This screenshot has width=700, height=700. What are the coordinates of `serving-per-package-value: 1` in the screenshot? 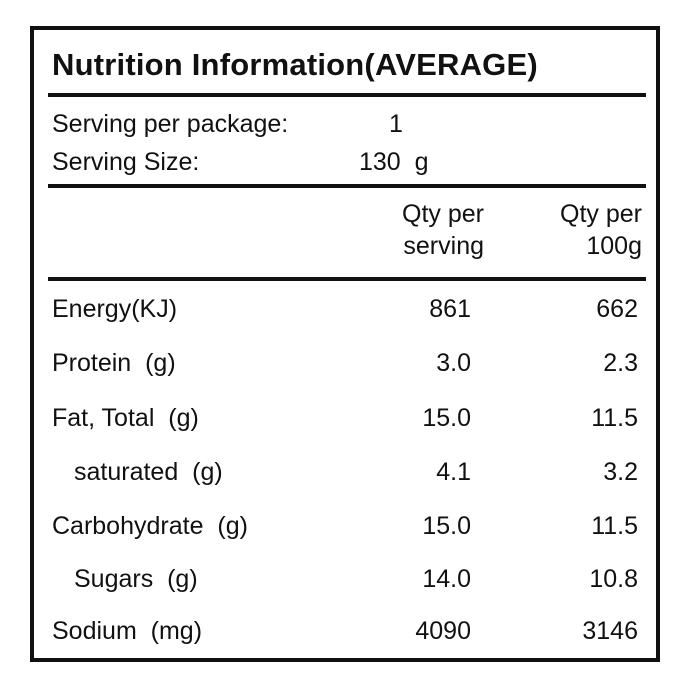 It's located at (396, 124).